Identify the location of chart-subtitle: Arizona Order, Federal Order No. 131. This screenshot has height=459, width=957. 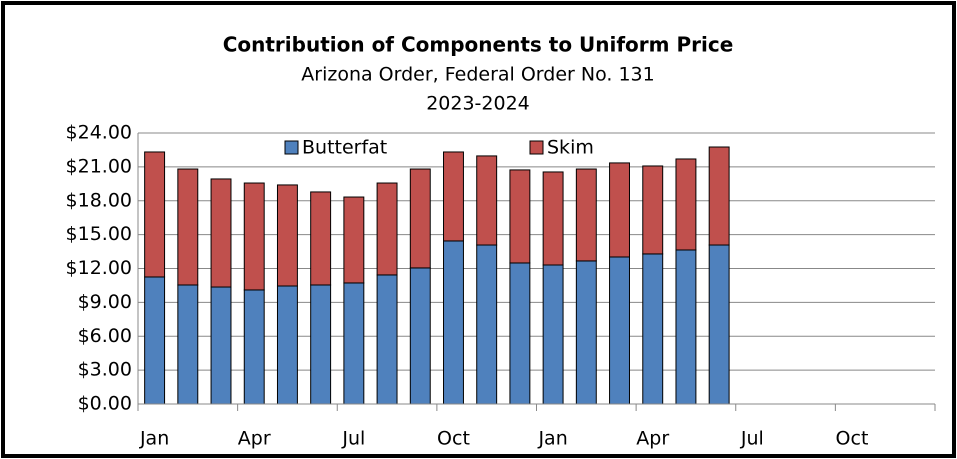
(477, 75).